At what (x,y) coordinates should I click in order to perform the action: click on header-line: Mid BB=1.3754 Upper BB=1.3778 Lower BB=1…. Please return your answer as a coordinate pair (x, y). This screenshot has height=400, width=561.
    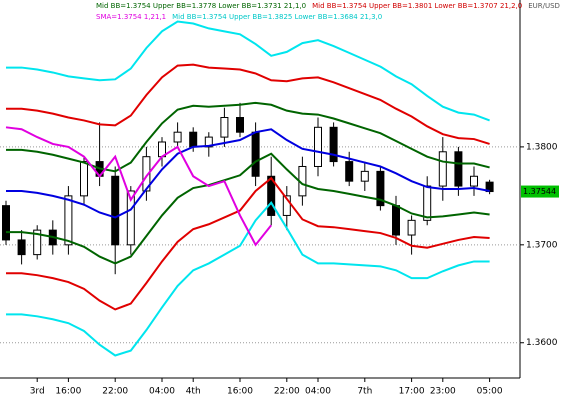
    Looking at the image, I should click on (328, 5).